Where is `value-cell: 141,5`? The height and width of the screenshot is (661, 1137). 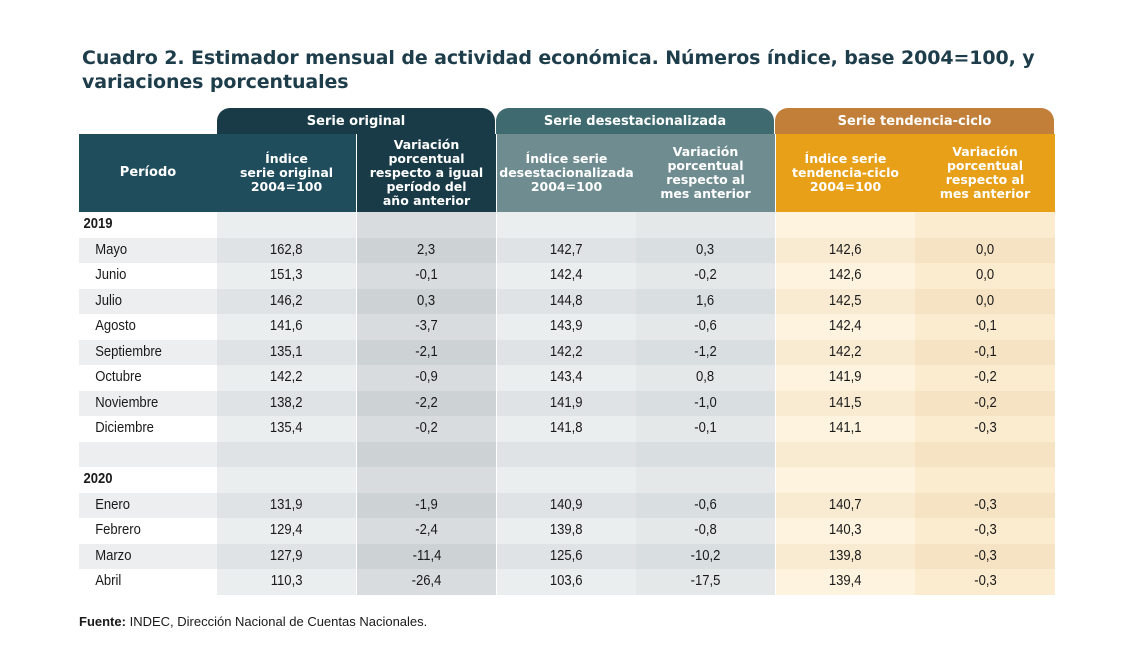 value-cell: 141,5 is located at coordinates (845, 403).